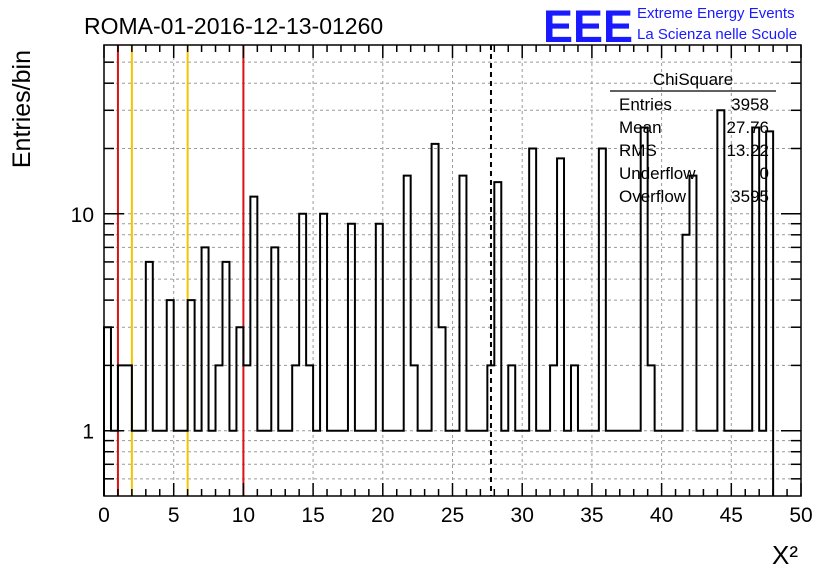 Image resolution: width=836 pixels, height=572 pixels. Describe the element at coordinates (243, 515) in the screenshot. I see `x-tick-label: 10` at that location.